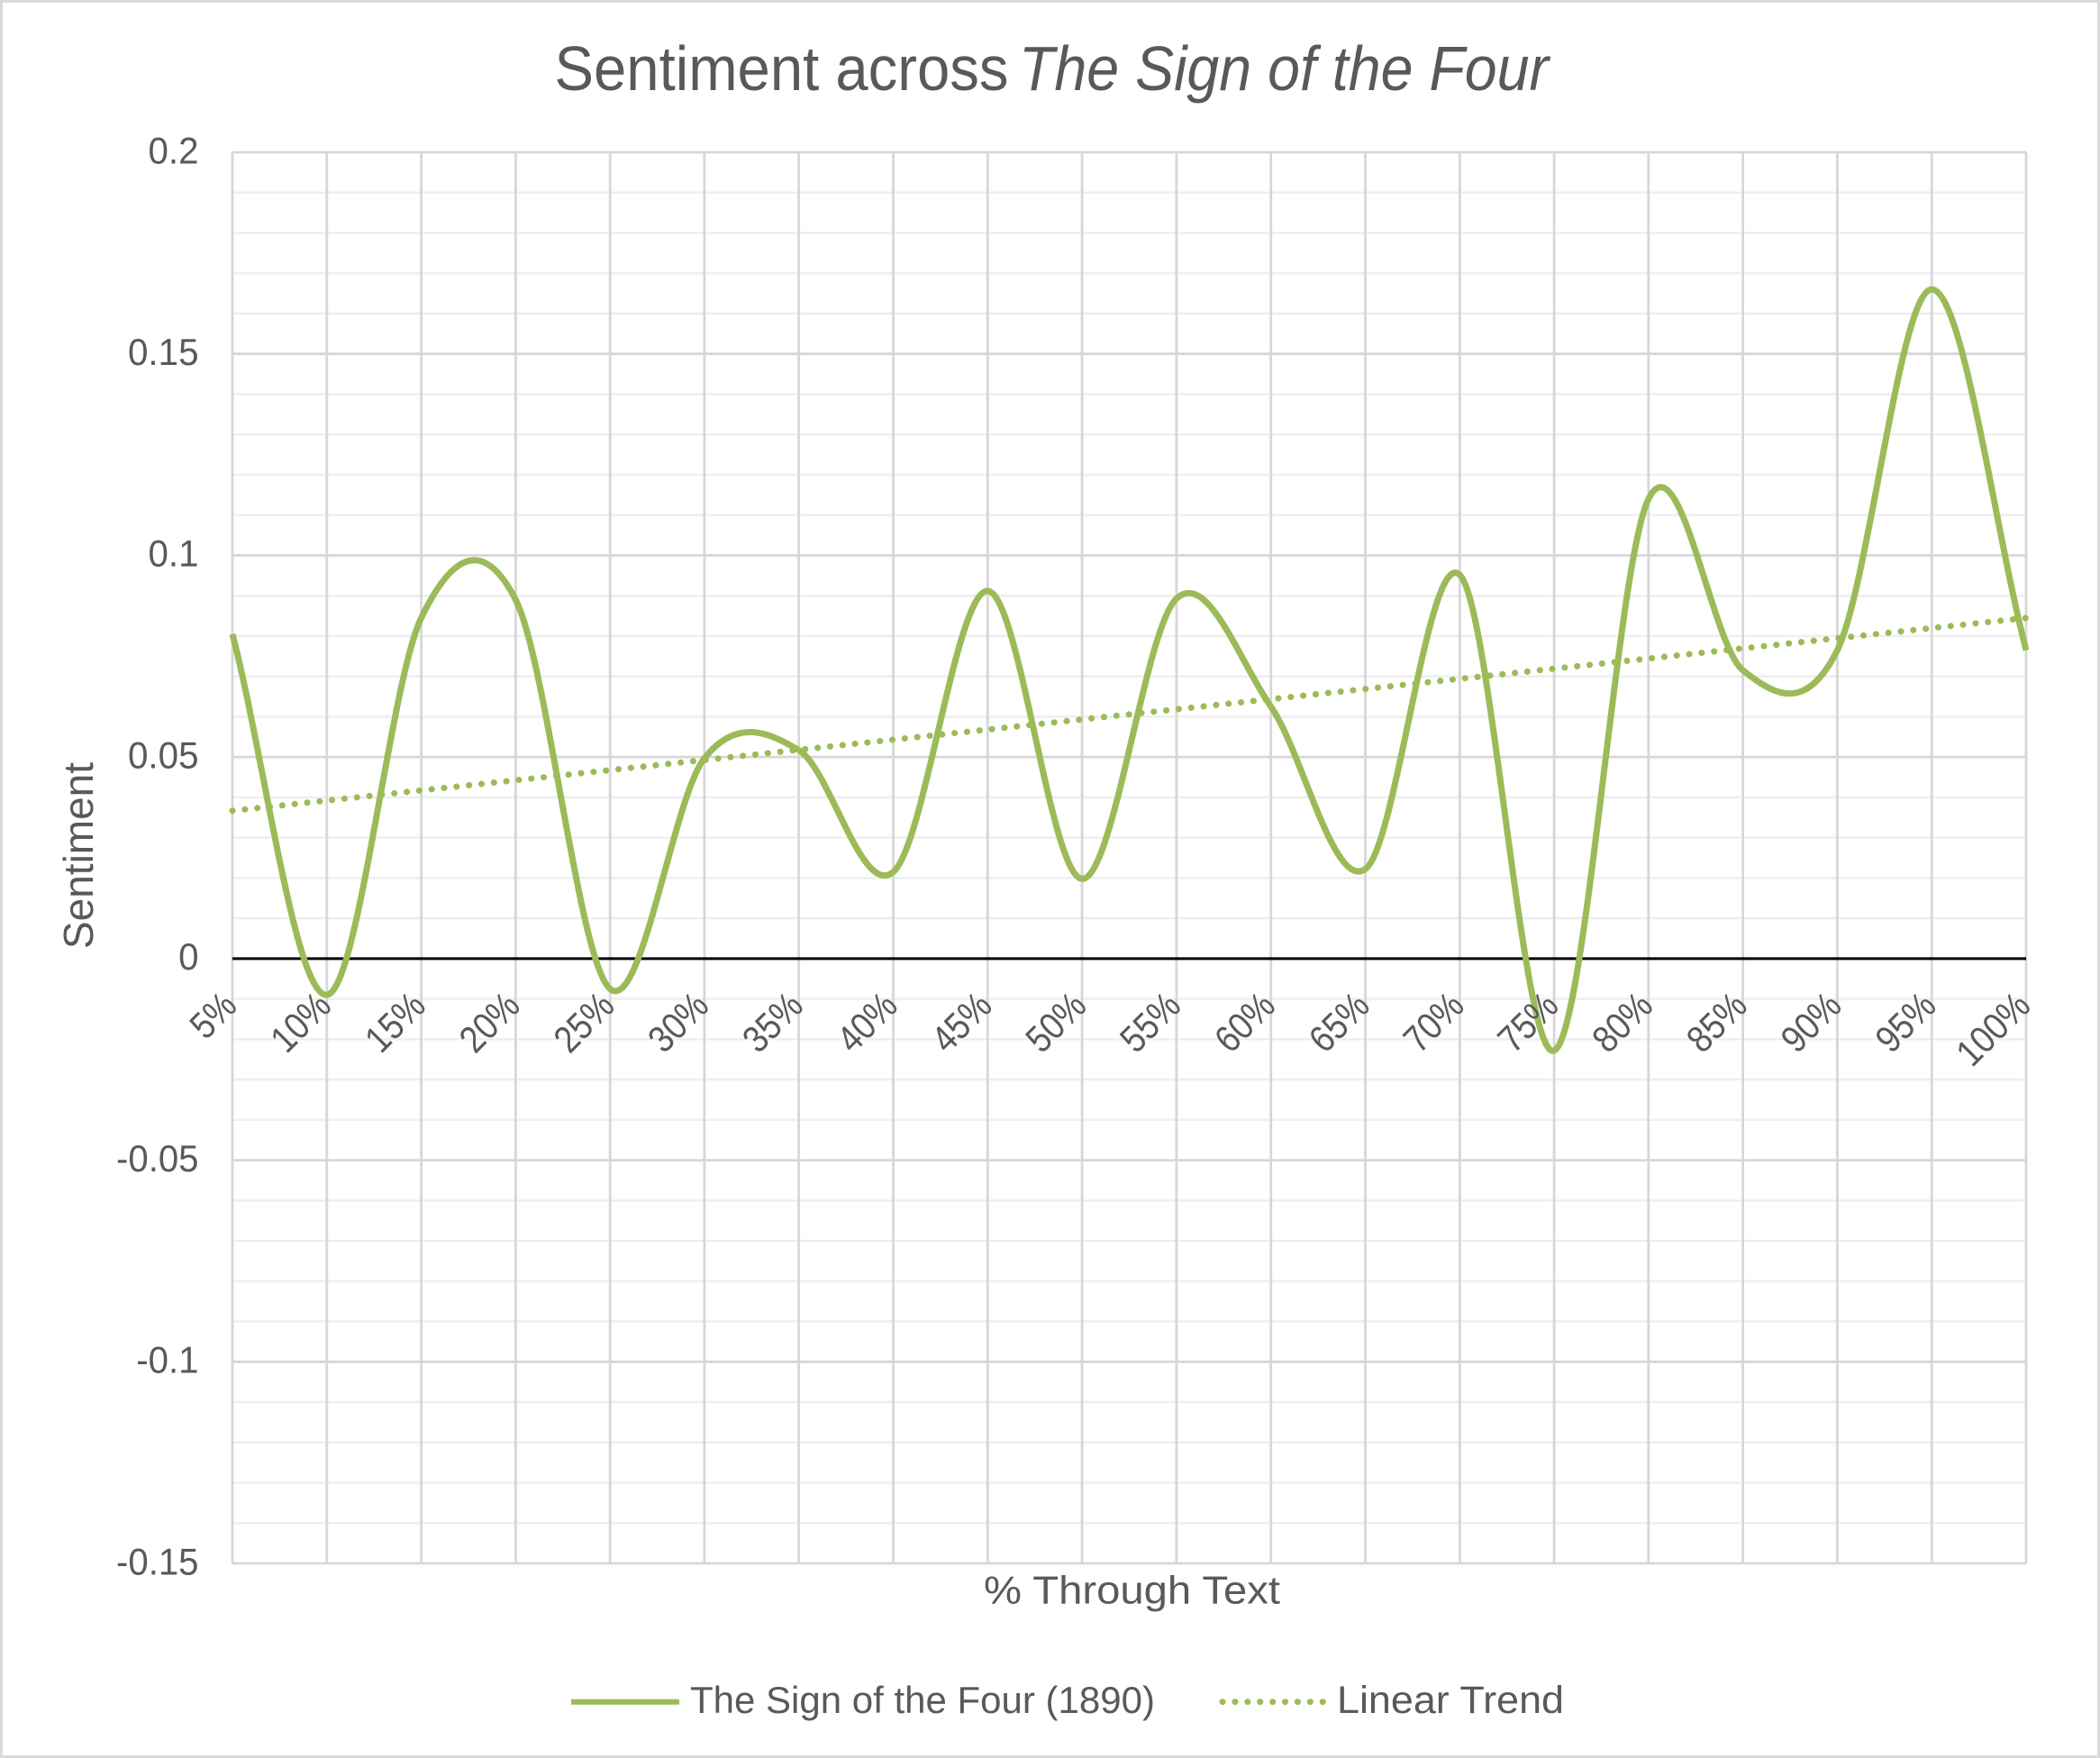 Image resolution: width=2100 pixels, height=1758 pixels. Describe the element at coordinates (78, 855) in the screenshot. I see `svg-text: Sentiment` at that location.